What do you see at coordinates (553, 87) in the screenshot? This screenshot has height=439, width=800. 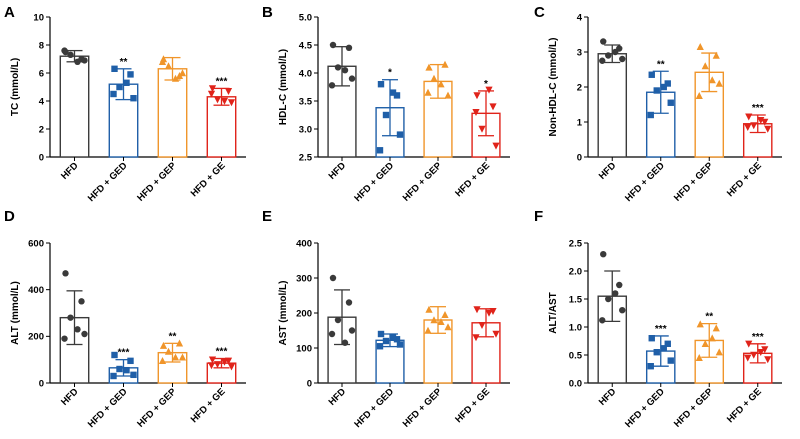 I see `y-axis-label: Non-HDL-C (mmol/L)` at bounding box center [553, 87].